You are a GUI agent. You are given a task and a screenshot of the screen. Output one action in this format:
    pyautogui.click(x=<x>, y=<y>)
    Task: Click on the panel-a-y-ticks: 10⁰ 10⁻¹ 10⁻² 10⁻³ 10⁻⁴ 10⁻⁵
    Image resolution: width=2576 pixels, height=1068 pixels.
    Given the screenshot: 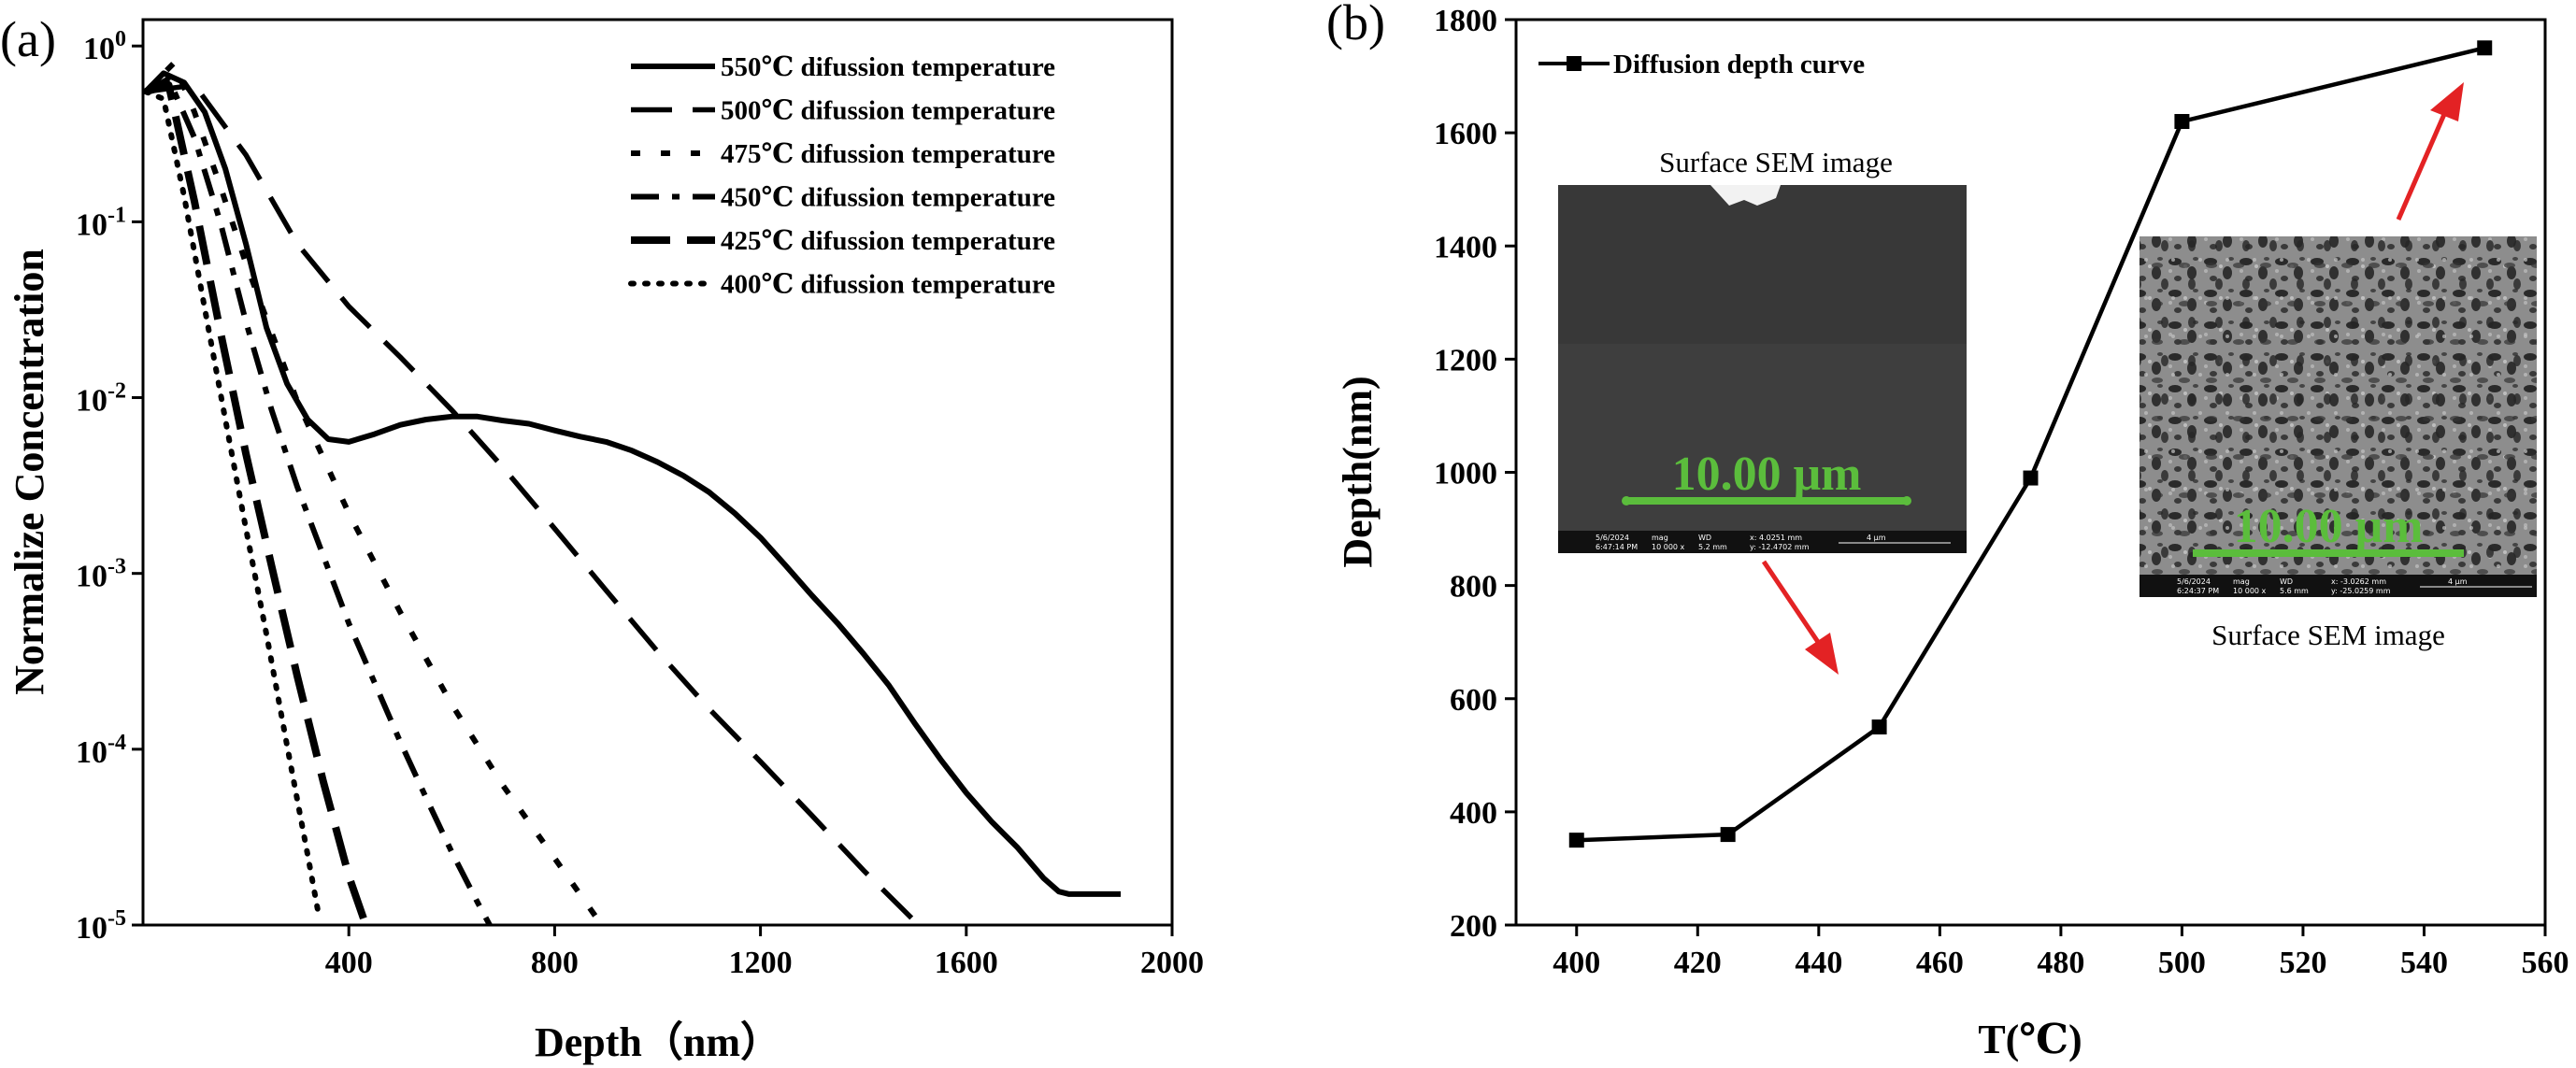 What is the action you would take?
    pyautogui.click(x=109, y=486)
    